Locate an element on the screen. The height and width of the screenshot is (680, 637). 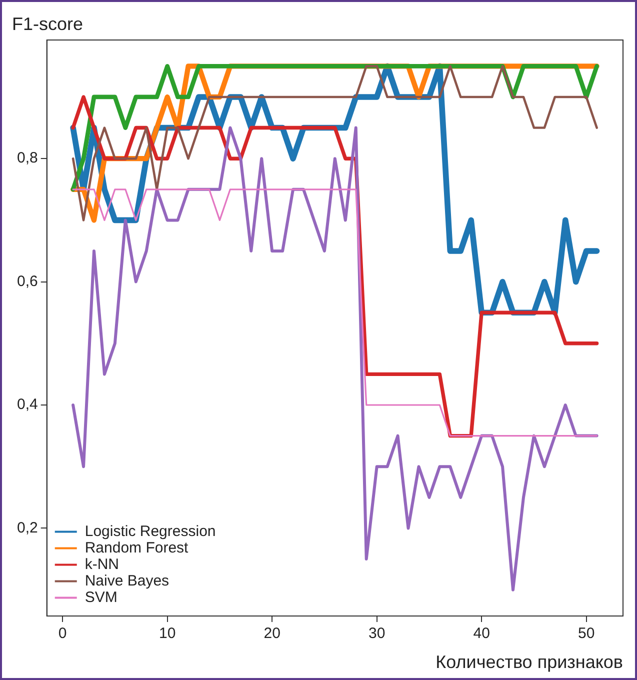
x-tick-label: 0 is located at coordinates (62, 633).